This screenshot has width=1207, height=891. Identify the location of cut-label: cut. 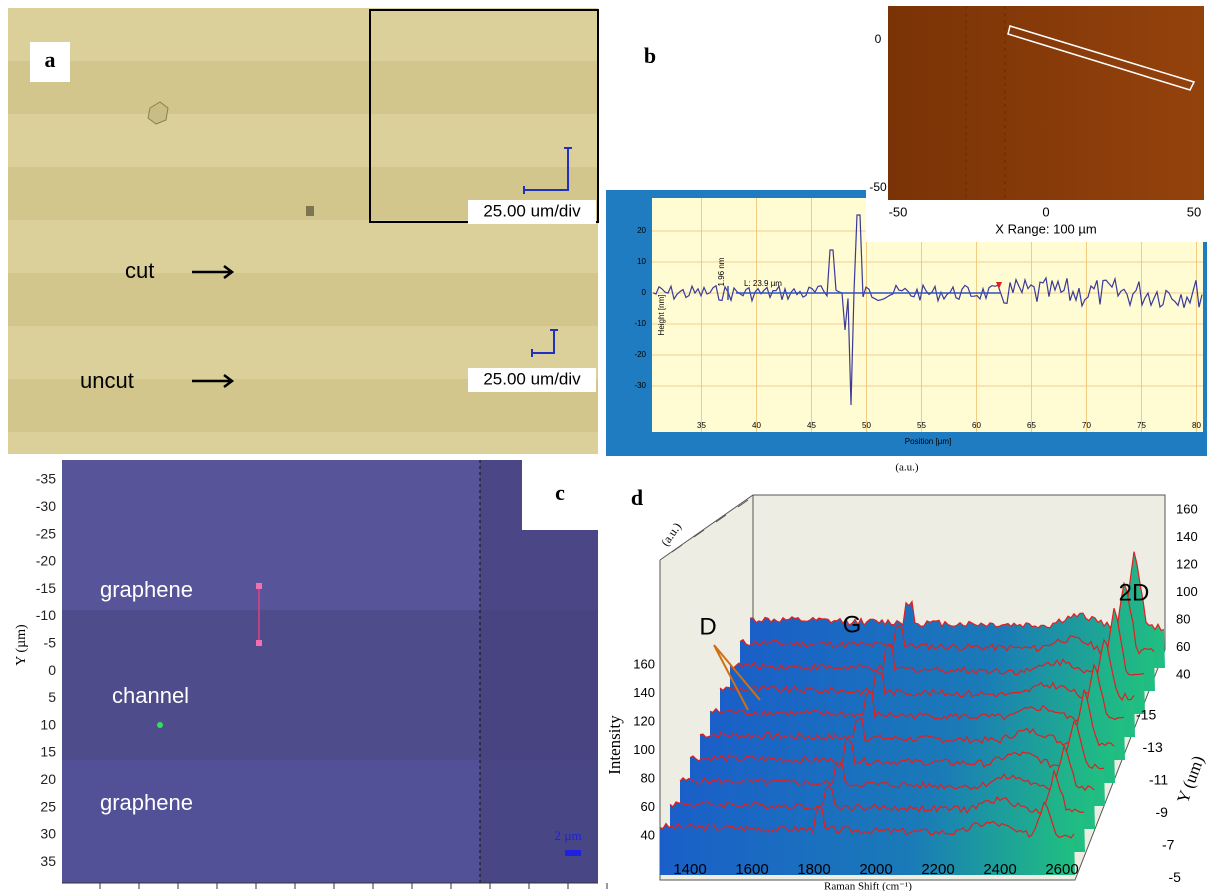
(139, 270).